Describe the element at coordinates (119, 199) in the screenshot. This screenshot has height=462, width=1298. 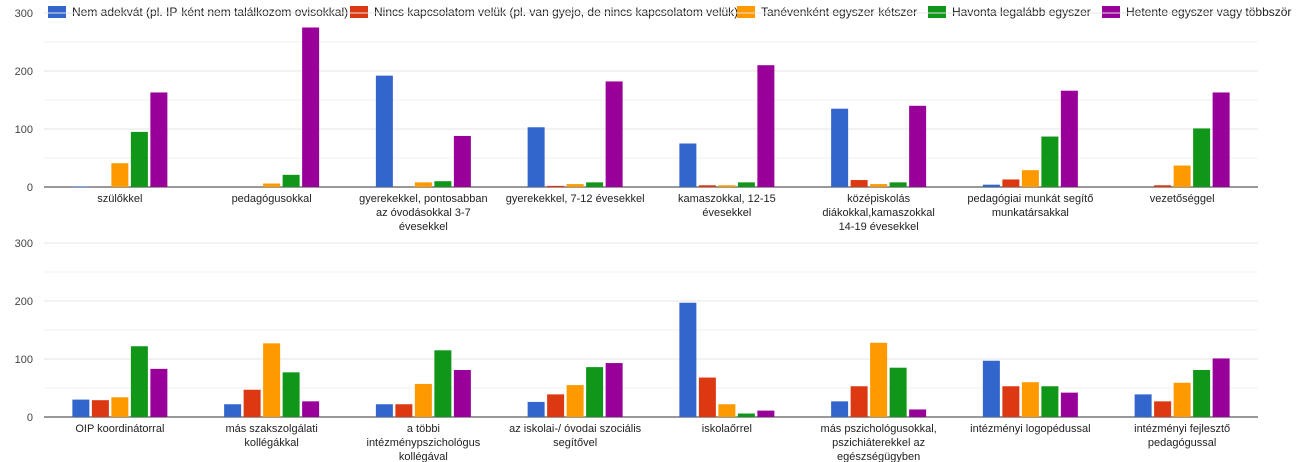
I see `category-label: szülőkkel` at that location.